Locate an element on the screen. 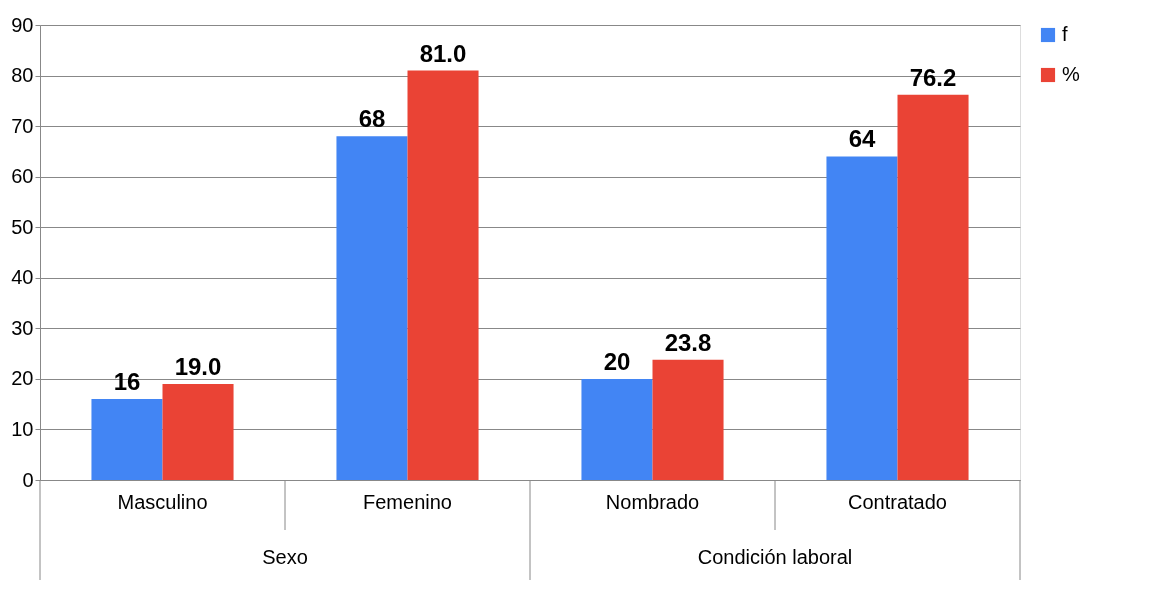 This screenshot has height=604, width=1165. y-tick-label: 20 is located at coordinates (22, 378).